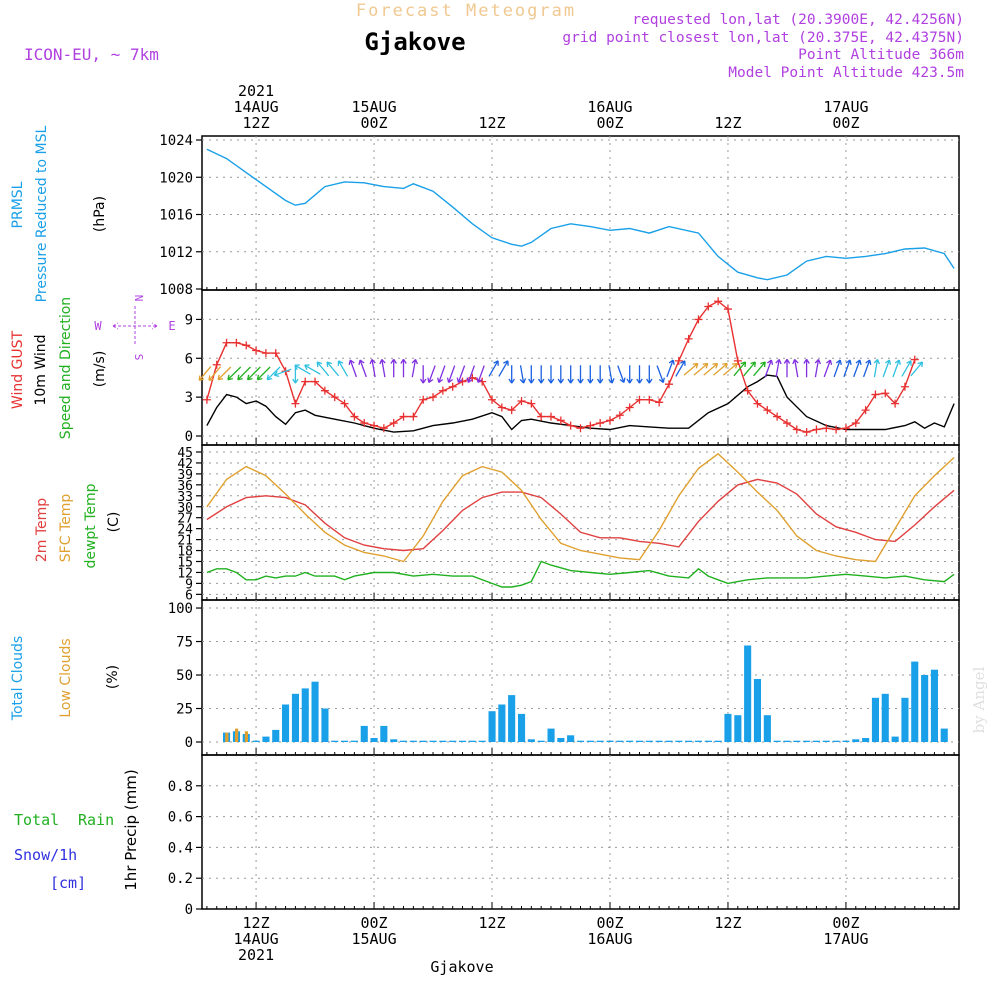  I want to click on y-tick-label: 27, so click(185, 519).